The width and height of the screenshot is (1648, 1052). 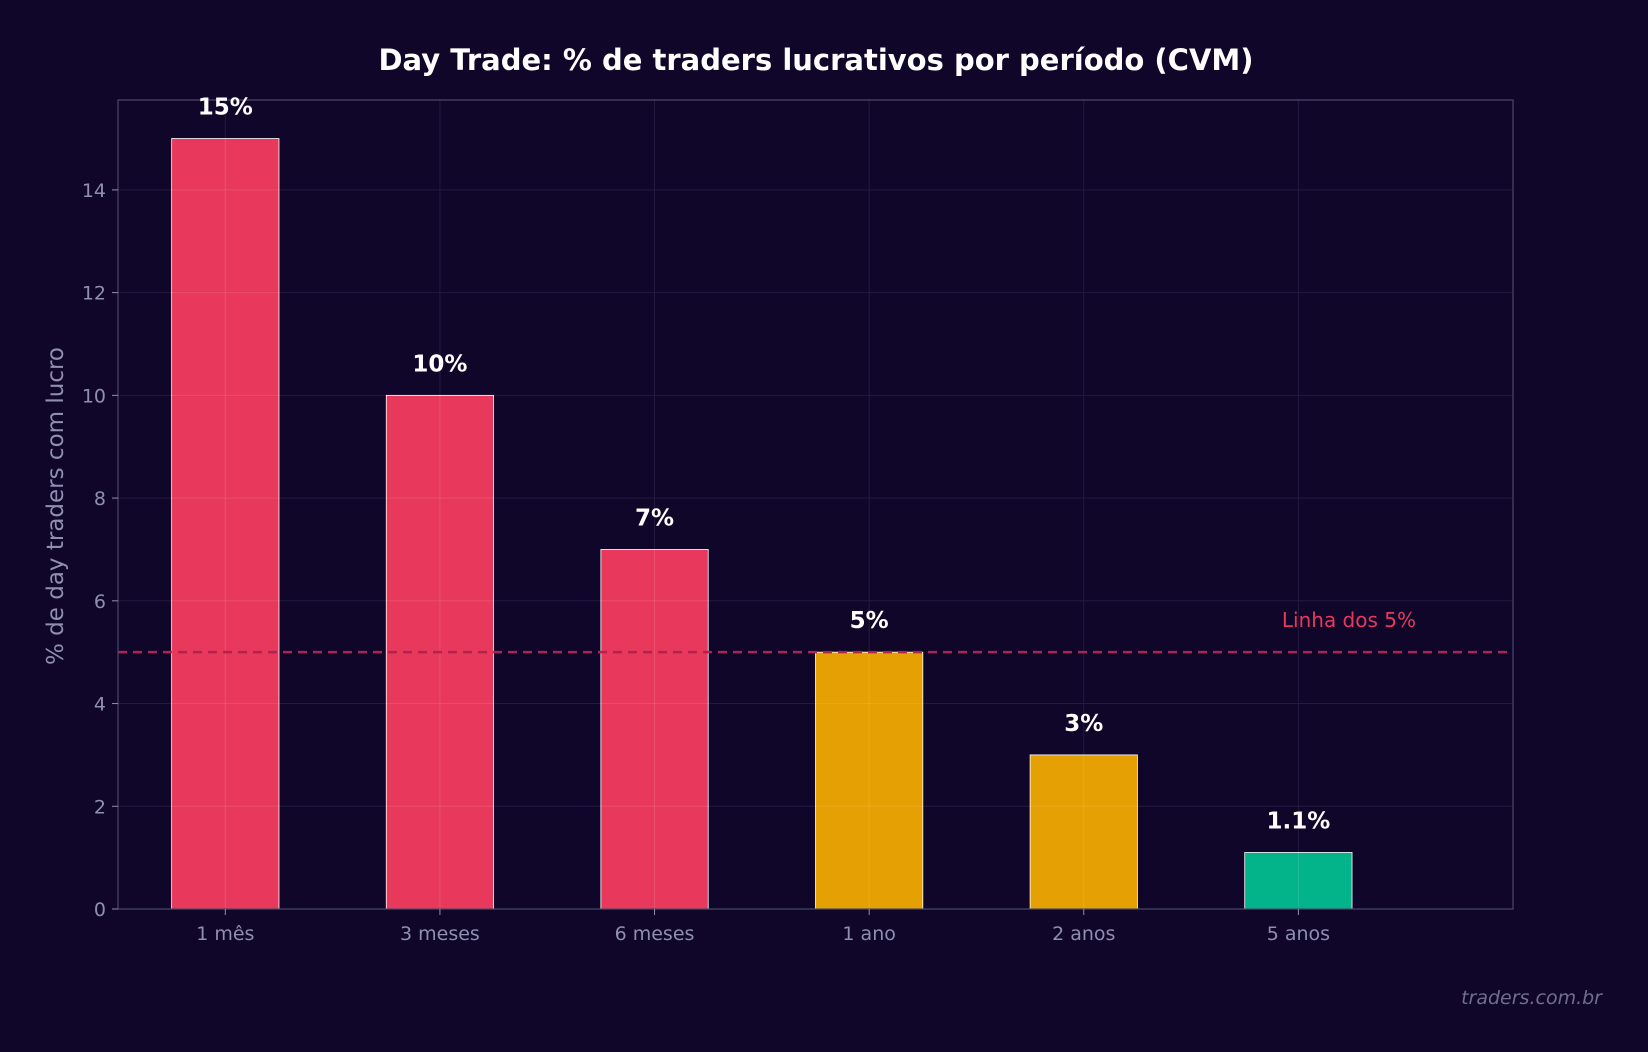 What do you see at coordinates (94, 396) in the screenshot?
I see `y-tick-label: 10` at bounding box center [94, 396].